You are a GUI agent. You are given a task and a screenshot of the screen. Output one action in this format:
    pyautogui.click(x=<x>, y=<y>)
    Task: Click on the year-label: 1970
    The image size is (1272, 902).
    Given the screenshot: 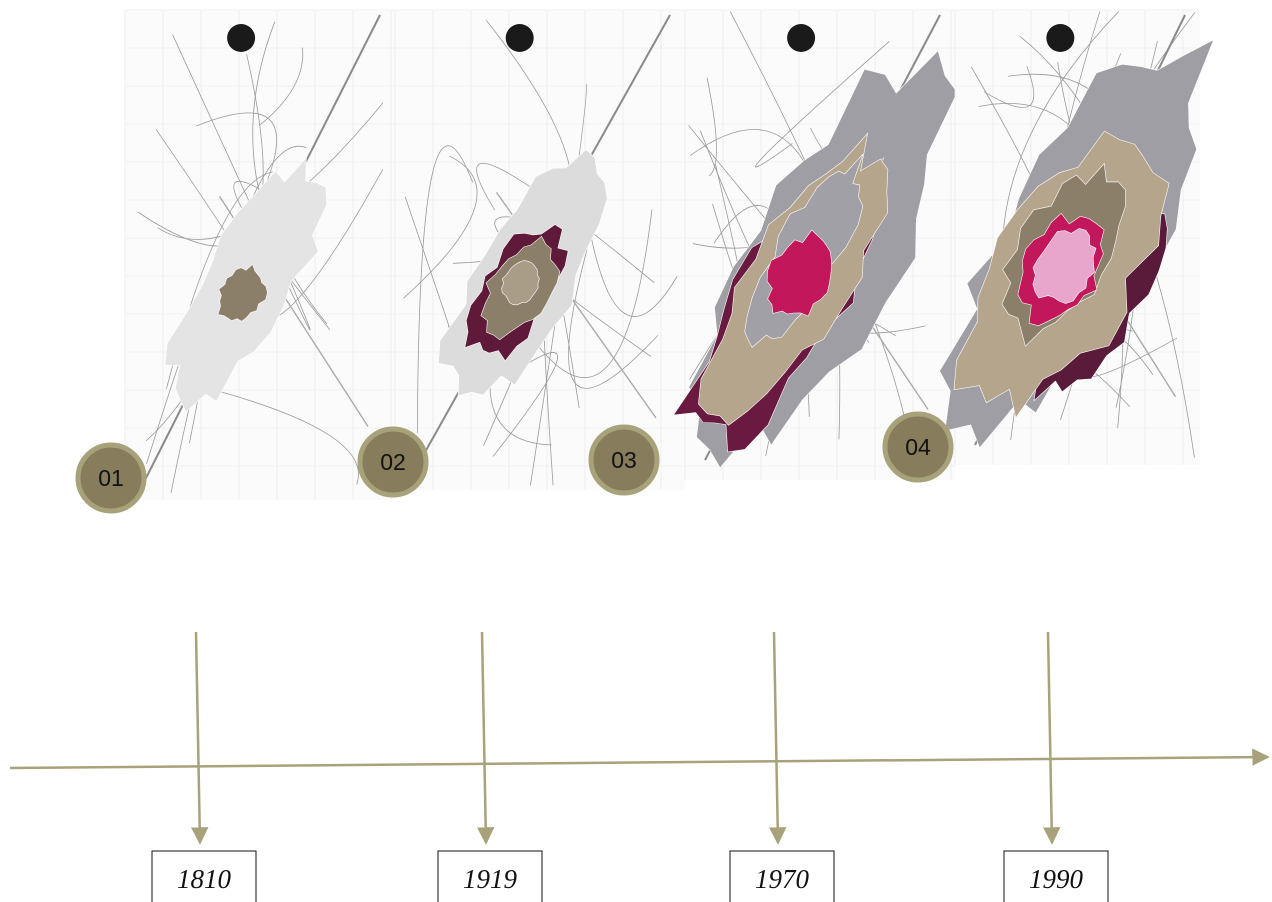 What is the action you would take?
    pyautogui.click(x=782, y=879)
    